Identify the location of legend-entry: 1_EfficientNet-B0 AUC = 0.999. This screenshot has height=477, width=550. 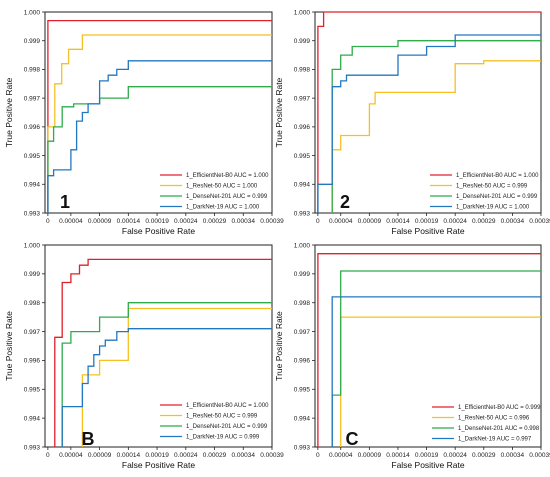
(499, 408).